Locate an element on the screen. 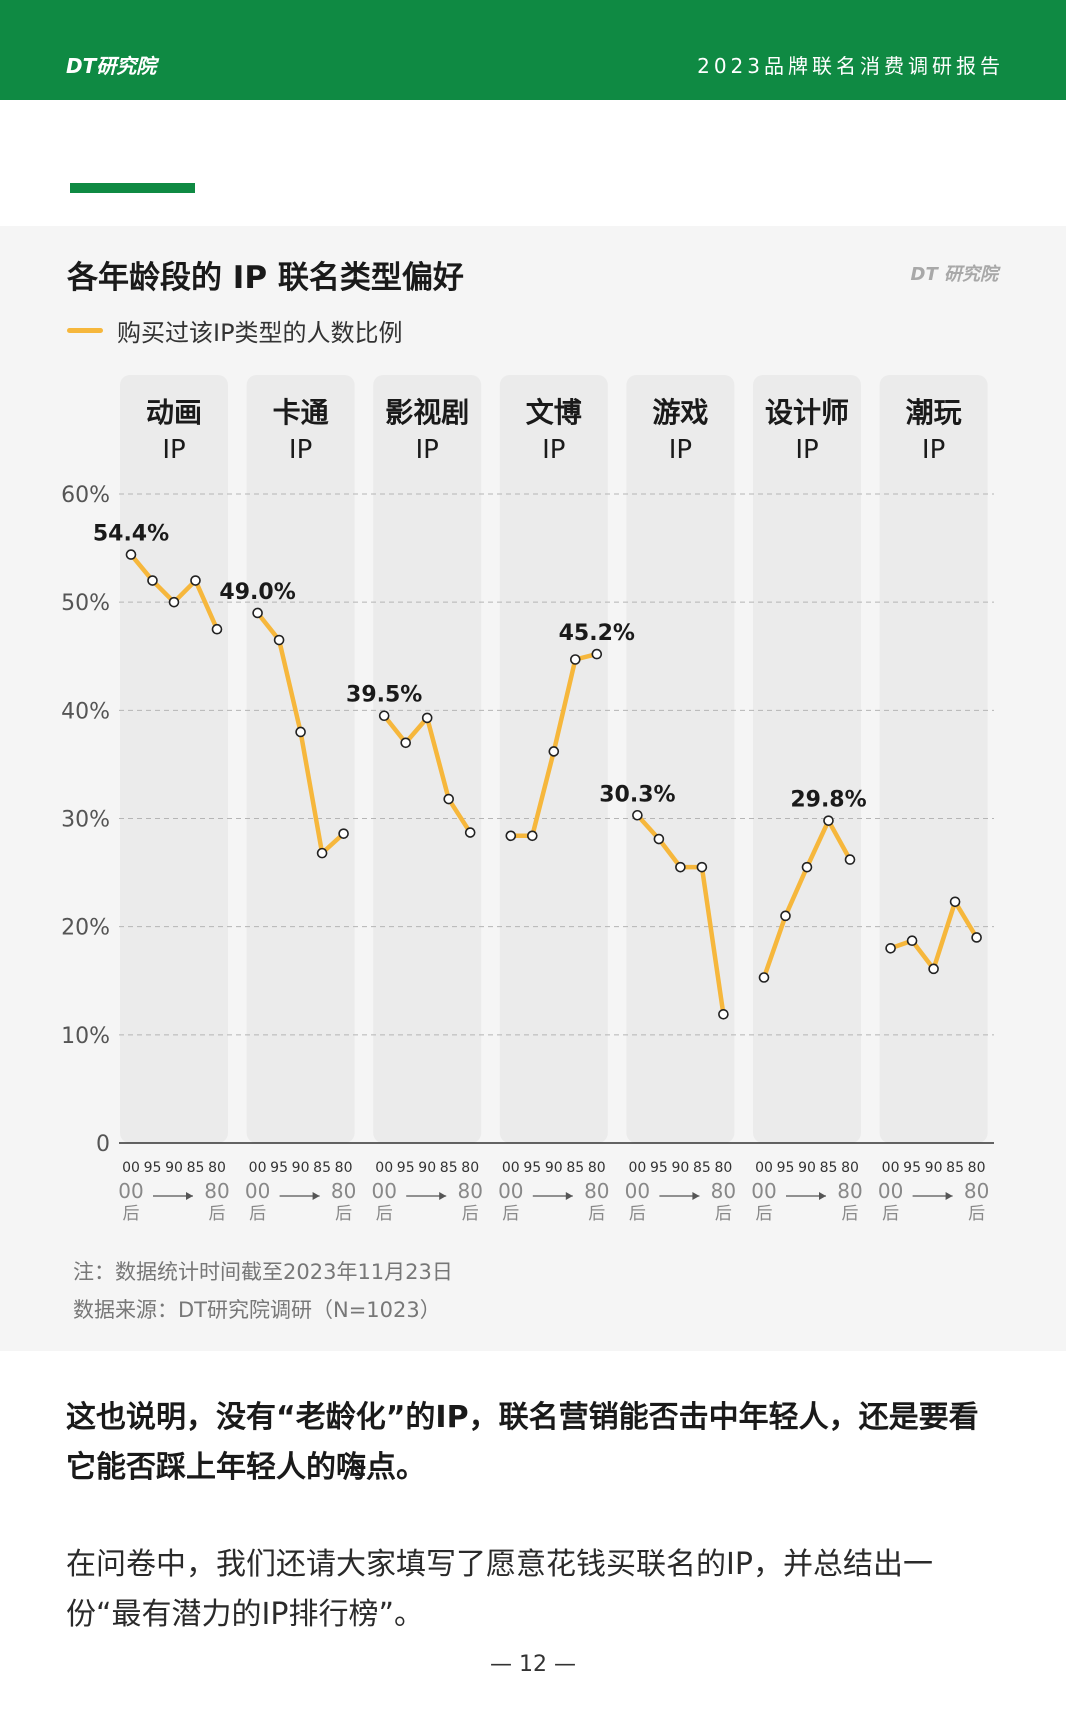  y-tick-label: 0 is located at coordinates (103, 1144).